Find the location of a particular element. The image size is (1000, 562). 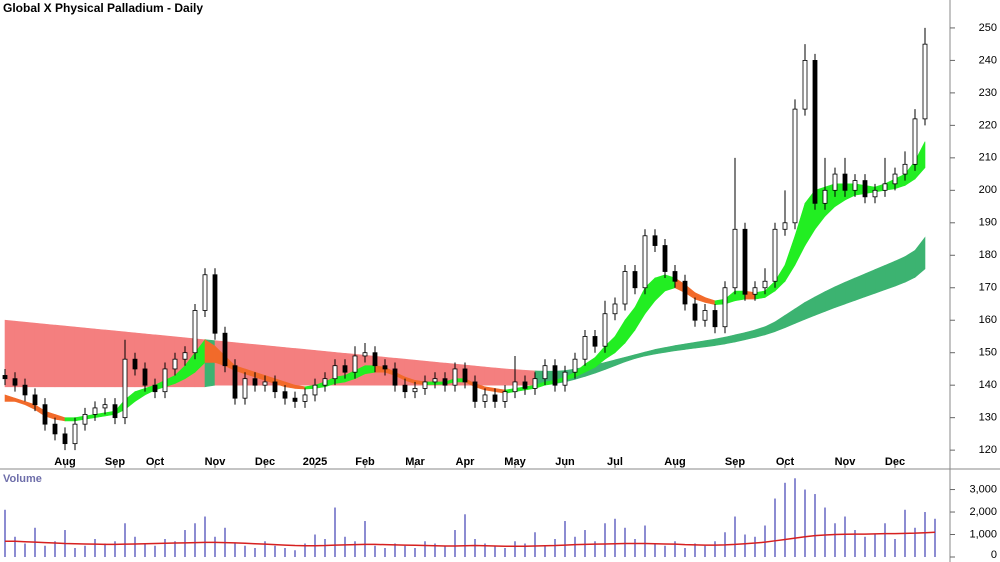

y-tick-label: 140 is located at coordinates (988, 385).